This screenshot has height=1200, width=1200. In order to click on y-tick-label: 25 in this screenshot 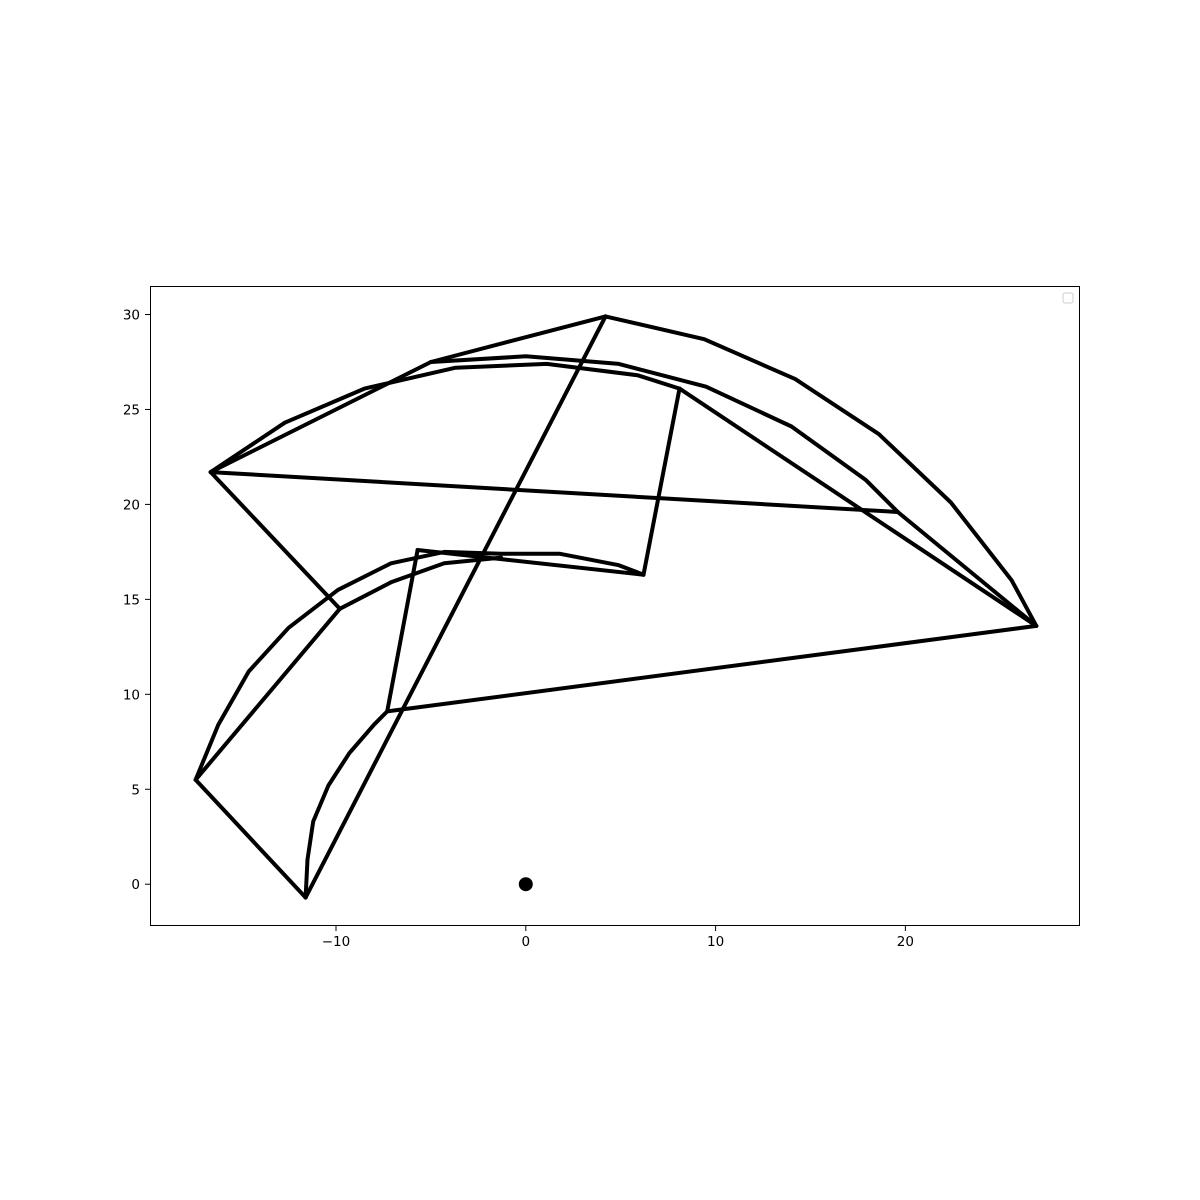, I will do `click(131, 410)`.